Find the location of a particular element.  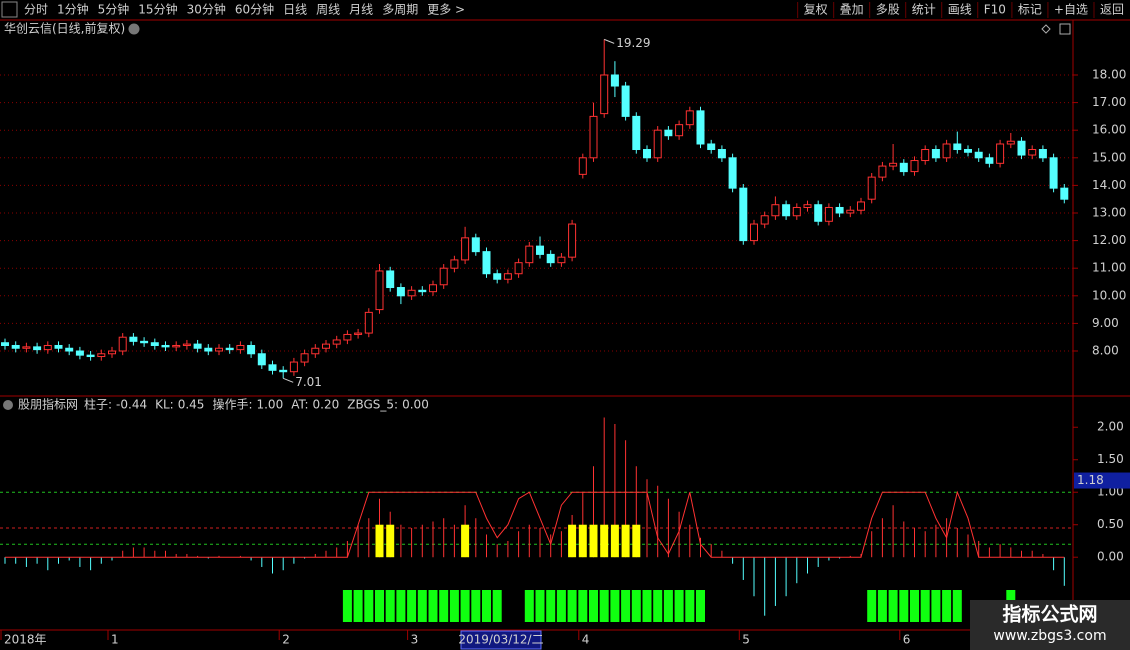

toolbar-item: 日线 is located at coordinates (295, 10).